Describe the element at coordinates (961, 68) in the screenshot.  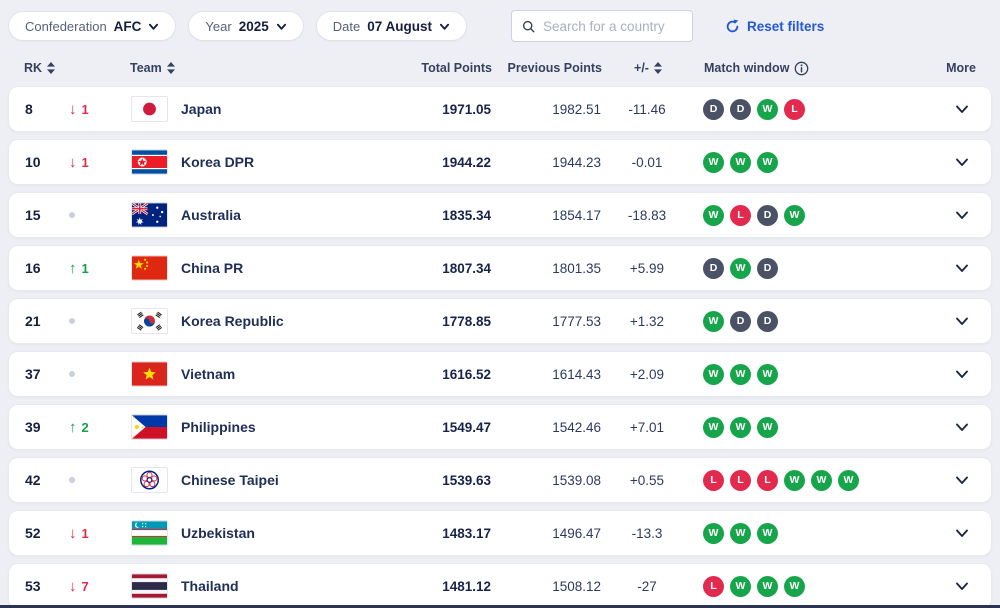
I see `header-more: More` at that location.